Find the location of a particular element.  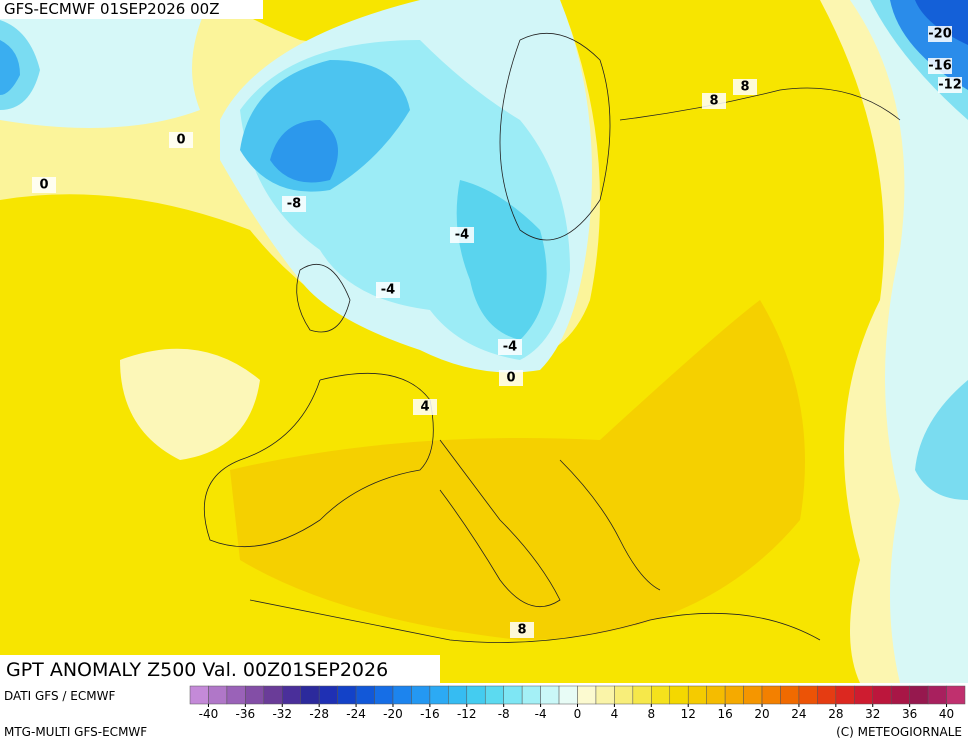

contour-label: -20 is located at coordinates (940, 34).